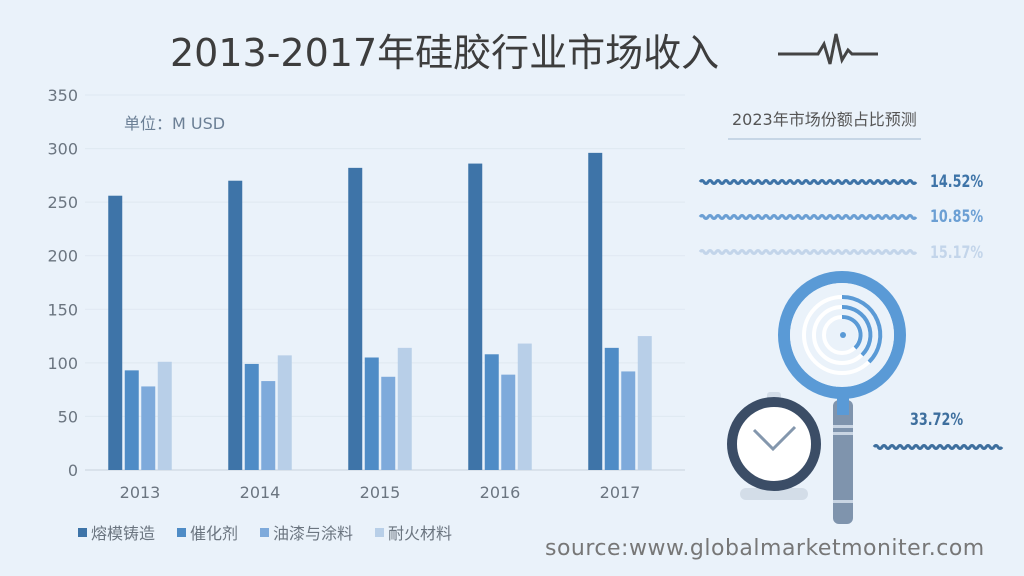 This screenshot has height=576, width=1024. What do you see at coordinates (62, 202) in the screenshot?
I see `y-tick-label: 250` at bounding box center [62, 202].